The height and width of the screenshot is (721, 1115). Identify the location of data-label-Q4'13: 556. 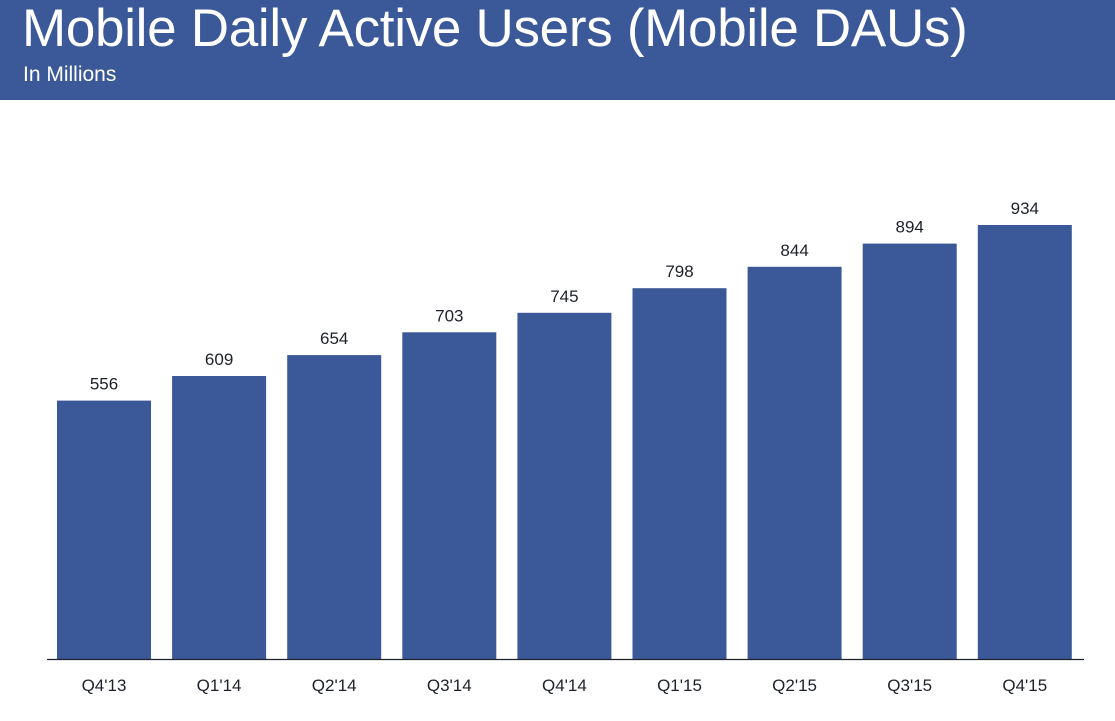
(104, 384).